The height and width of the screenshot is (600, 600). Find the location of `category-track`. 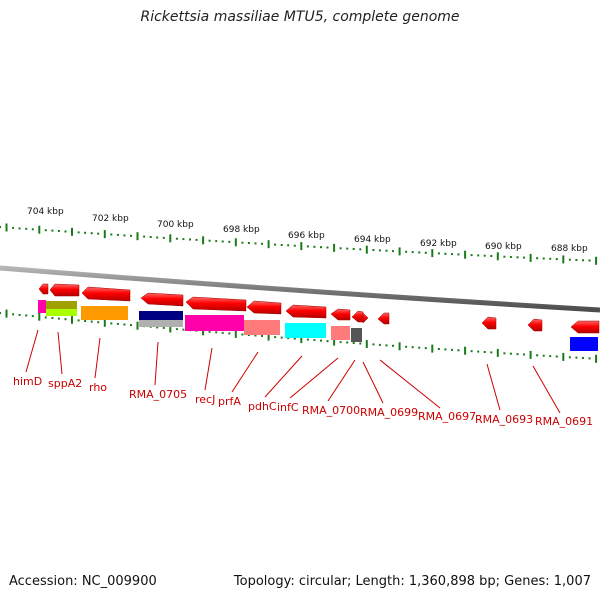

category-track is located at coordinates (318, 325).